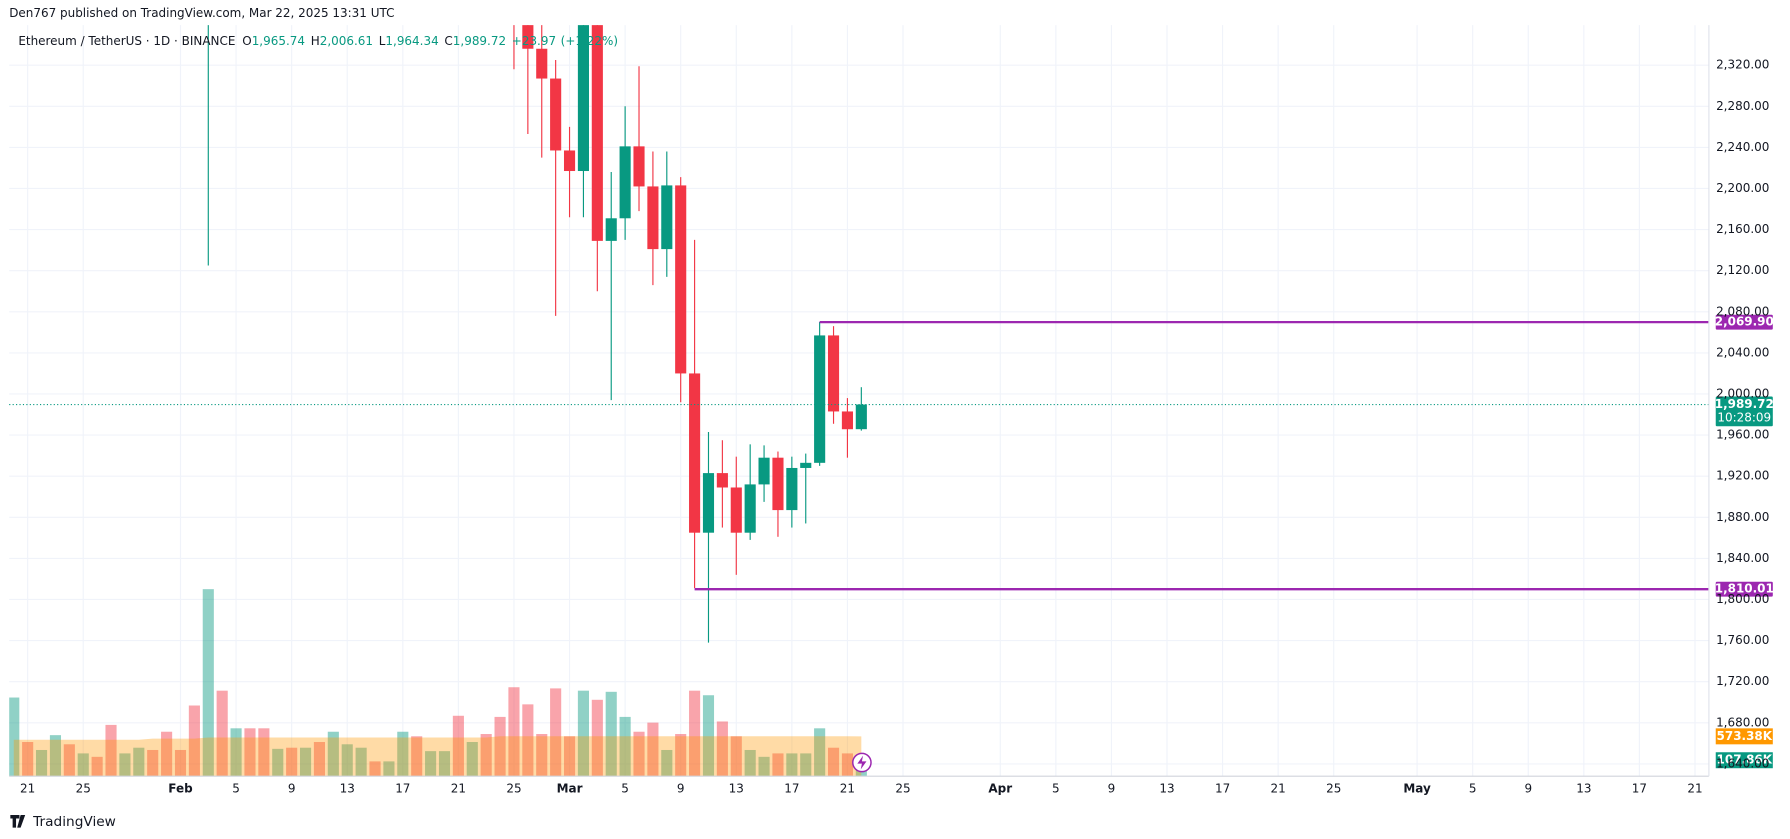 The width and height of the screenshot is (1790, 839). I want to click on y-tick-label: 1,840.00, so click(1742, 558).